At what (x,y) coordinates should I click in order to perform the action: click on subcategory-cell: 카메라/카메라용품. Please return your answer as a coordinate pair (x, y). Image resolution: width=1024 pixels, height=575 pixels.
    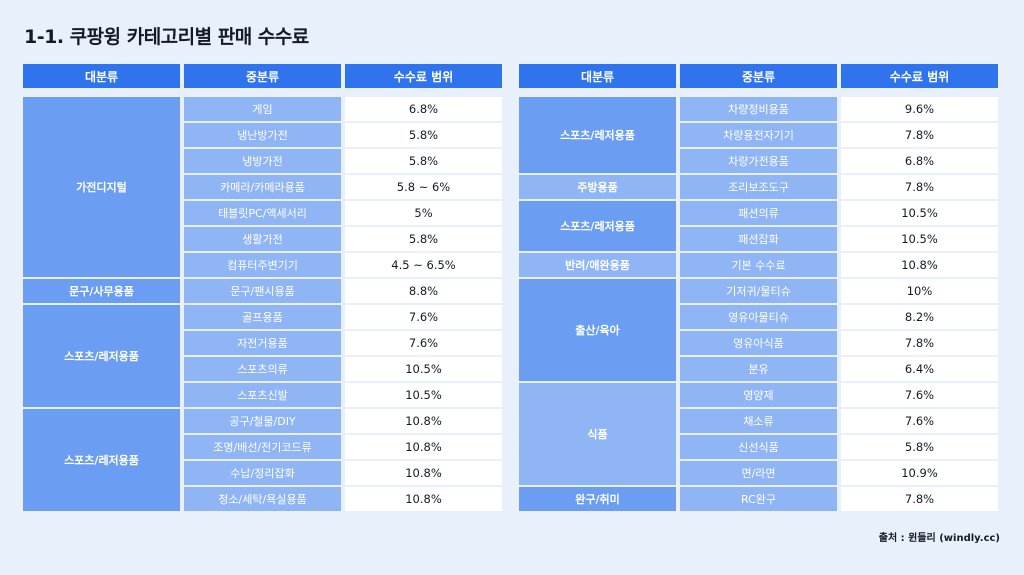
    Looking at the image, I should click on (262, 187).